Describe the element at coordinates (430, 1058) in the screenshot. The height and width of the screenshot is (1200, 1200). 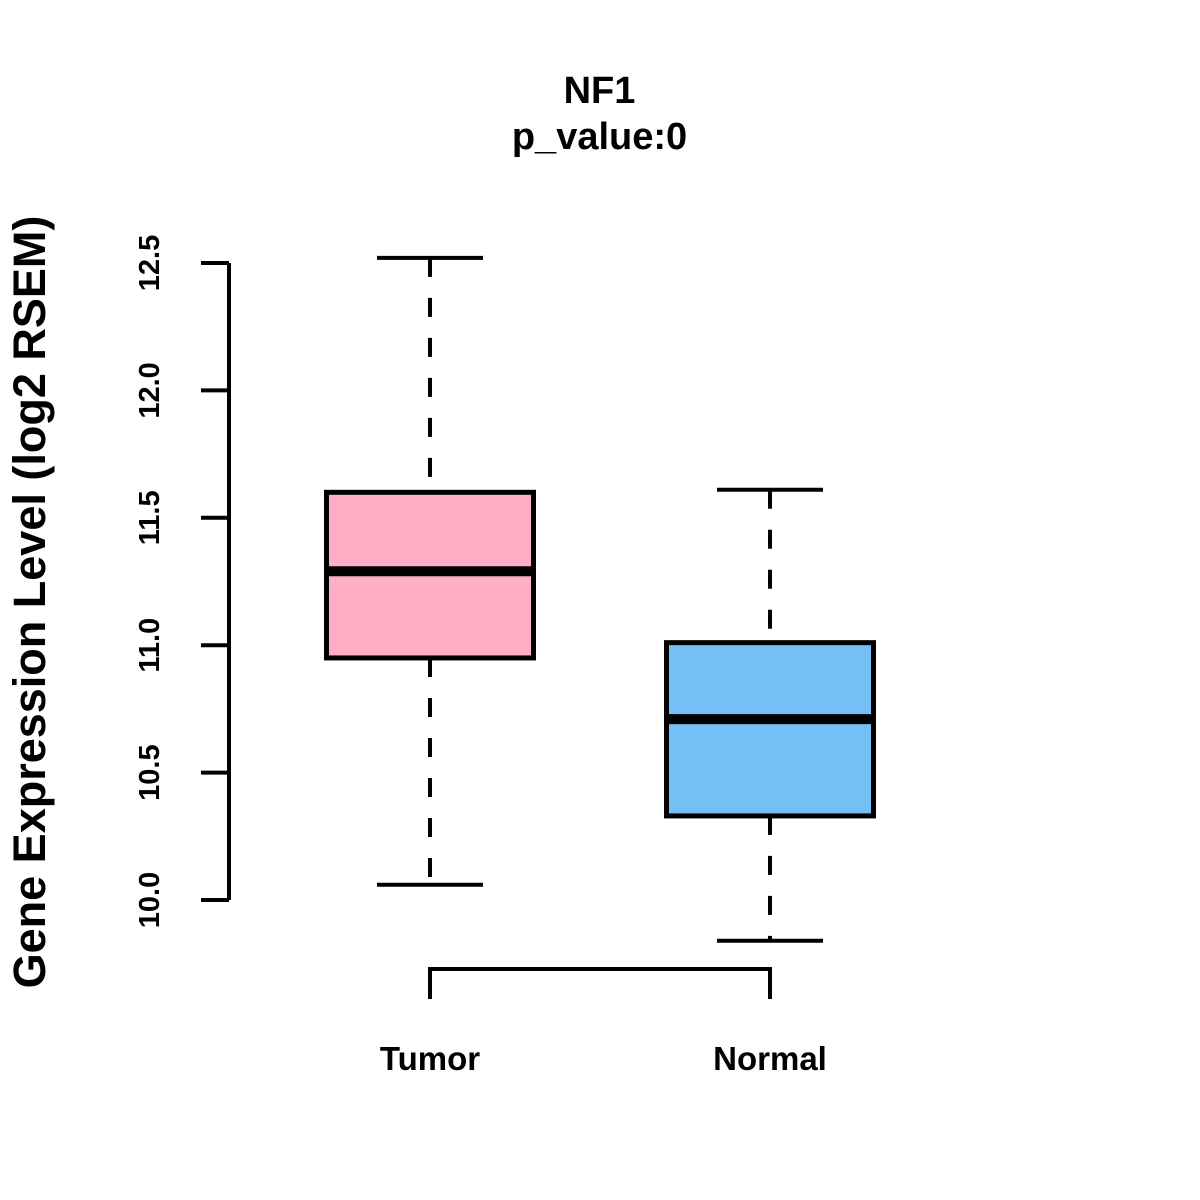
I see `x-label-tumor: Tumor` at that location.